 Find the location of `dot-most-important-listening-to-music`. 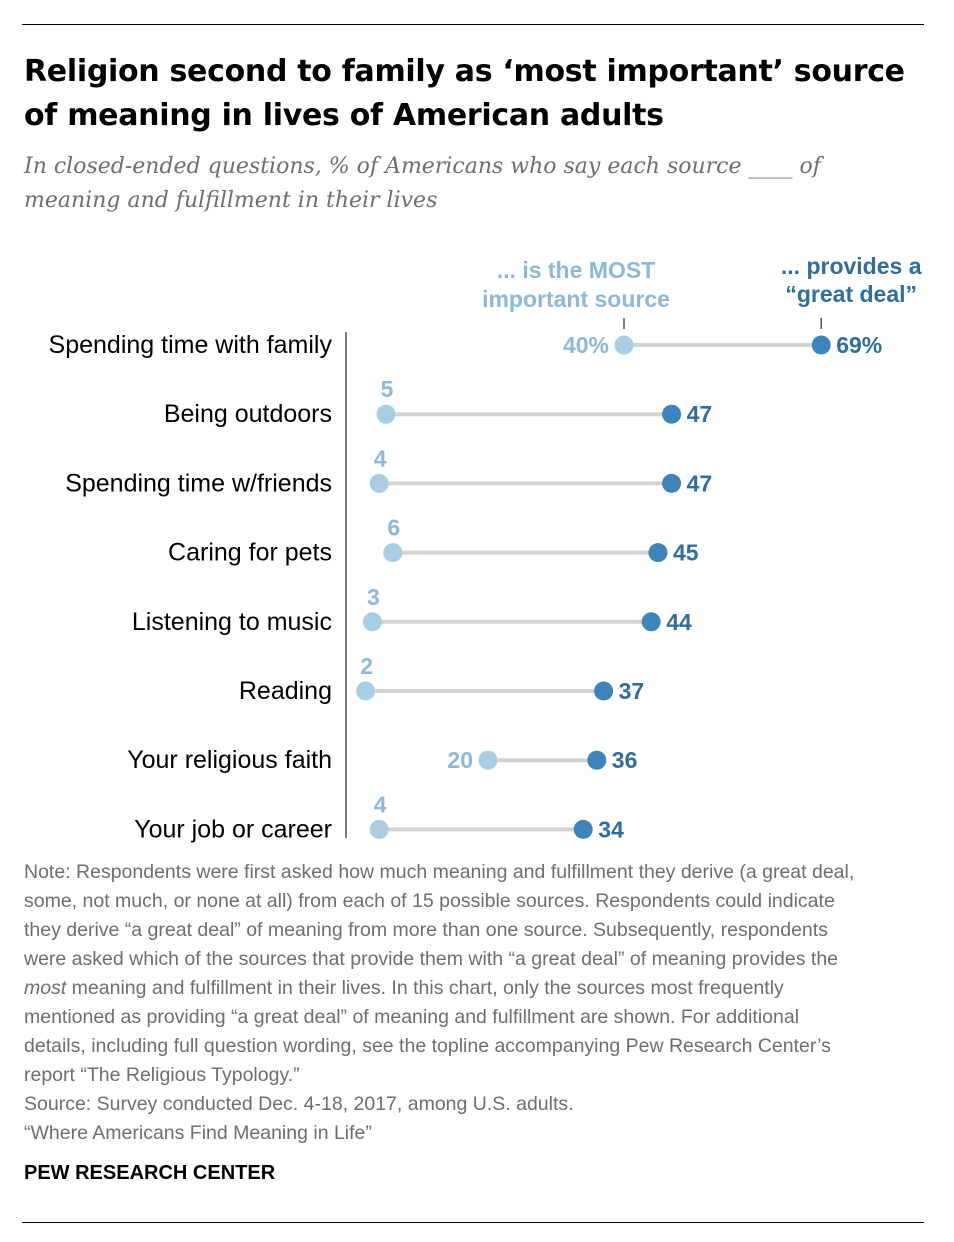

dot-most-important-listening-to-music is located at coordinates (372, 622).